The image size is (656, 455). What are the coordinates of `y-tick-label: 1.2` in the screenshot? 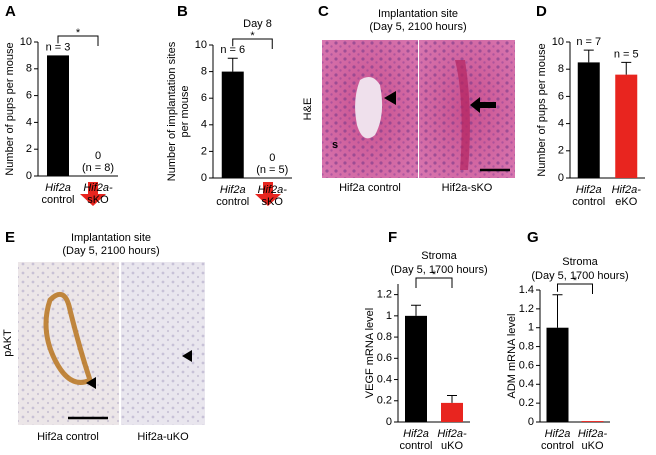 It's located at (526, 309).